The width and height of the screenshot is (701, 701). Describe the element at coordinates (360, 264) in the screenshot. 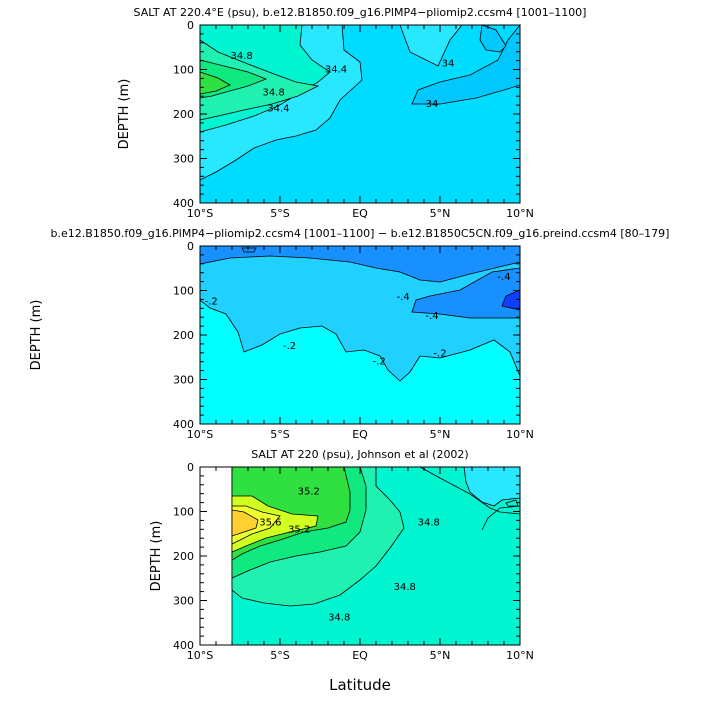

I see `panel-2-region-minus-0-4-west` at that location.